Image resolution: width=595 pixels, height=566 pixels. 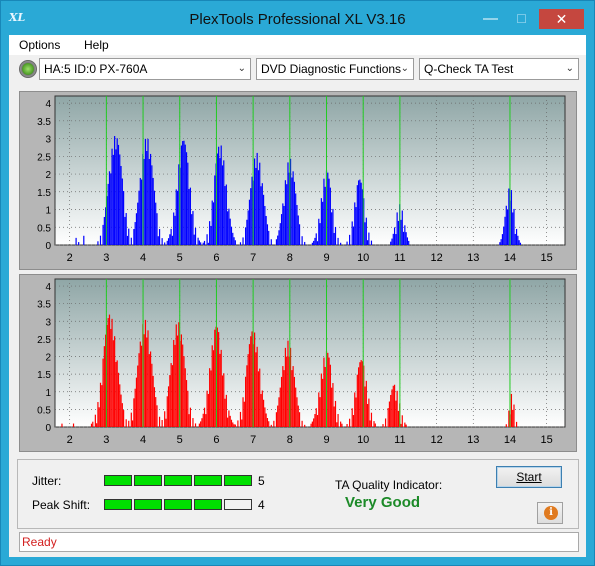 What do you see at coordinates (44, 340) in the screenshot?
I see `y-tick-label: 2.5` at bounding box center [44, 340].